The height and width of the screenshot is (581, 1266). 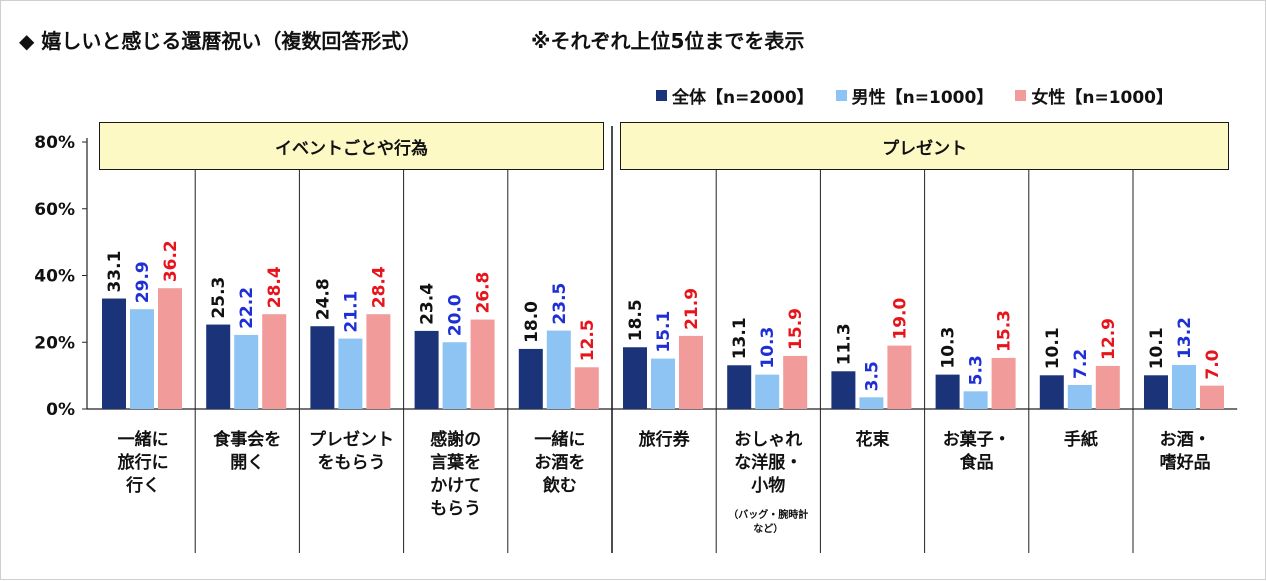 I want to click on category-label: お酒・ 嗜好品, so click(x=1185, y=451).